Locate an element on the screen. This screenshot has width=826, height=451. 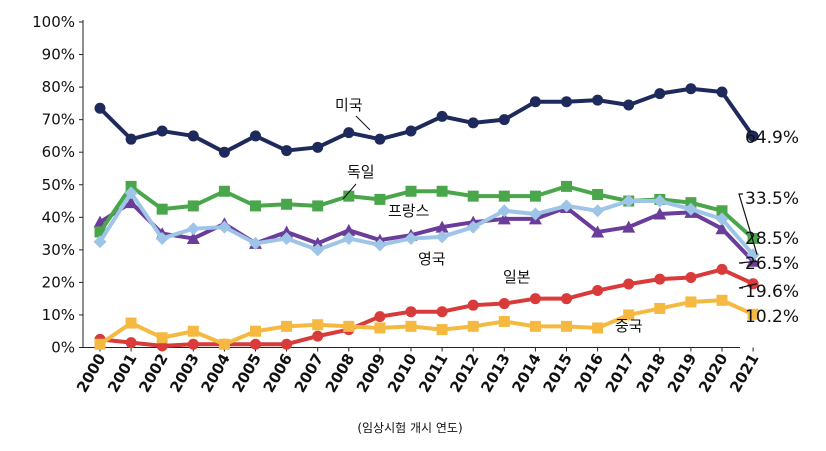
y-tick-label: 30% is located at coordinates (58, 250).